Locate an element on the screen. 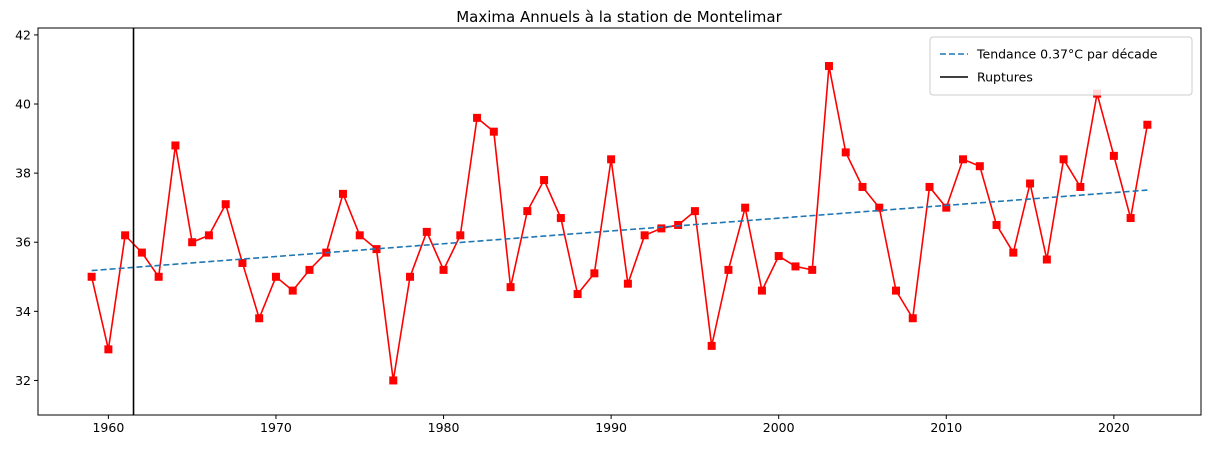 The image size is (1209, 449). x-tick-label: 2000 is located at coordinates (779, 427).